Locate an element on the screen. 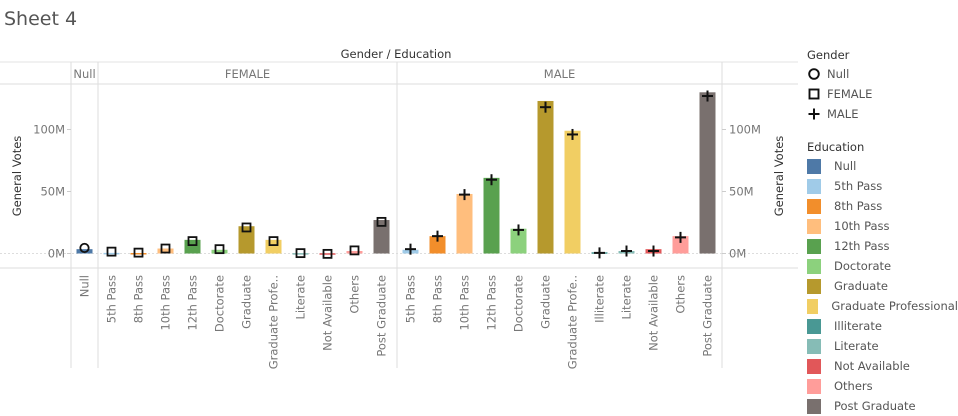 The width and height of the screenshot is (958, 416). legend-education-item: Not Available is located at coordinates (882, 366).